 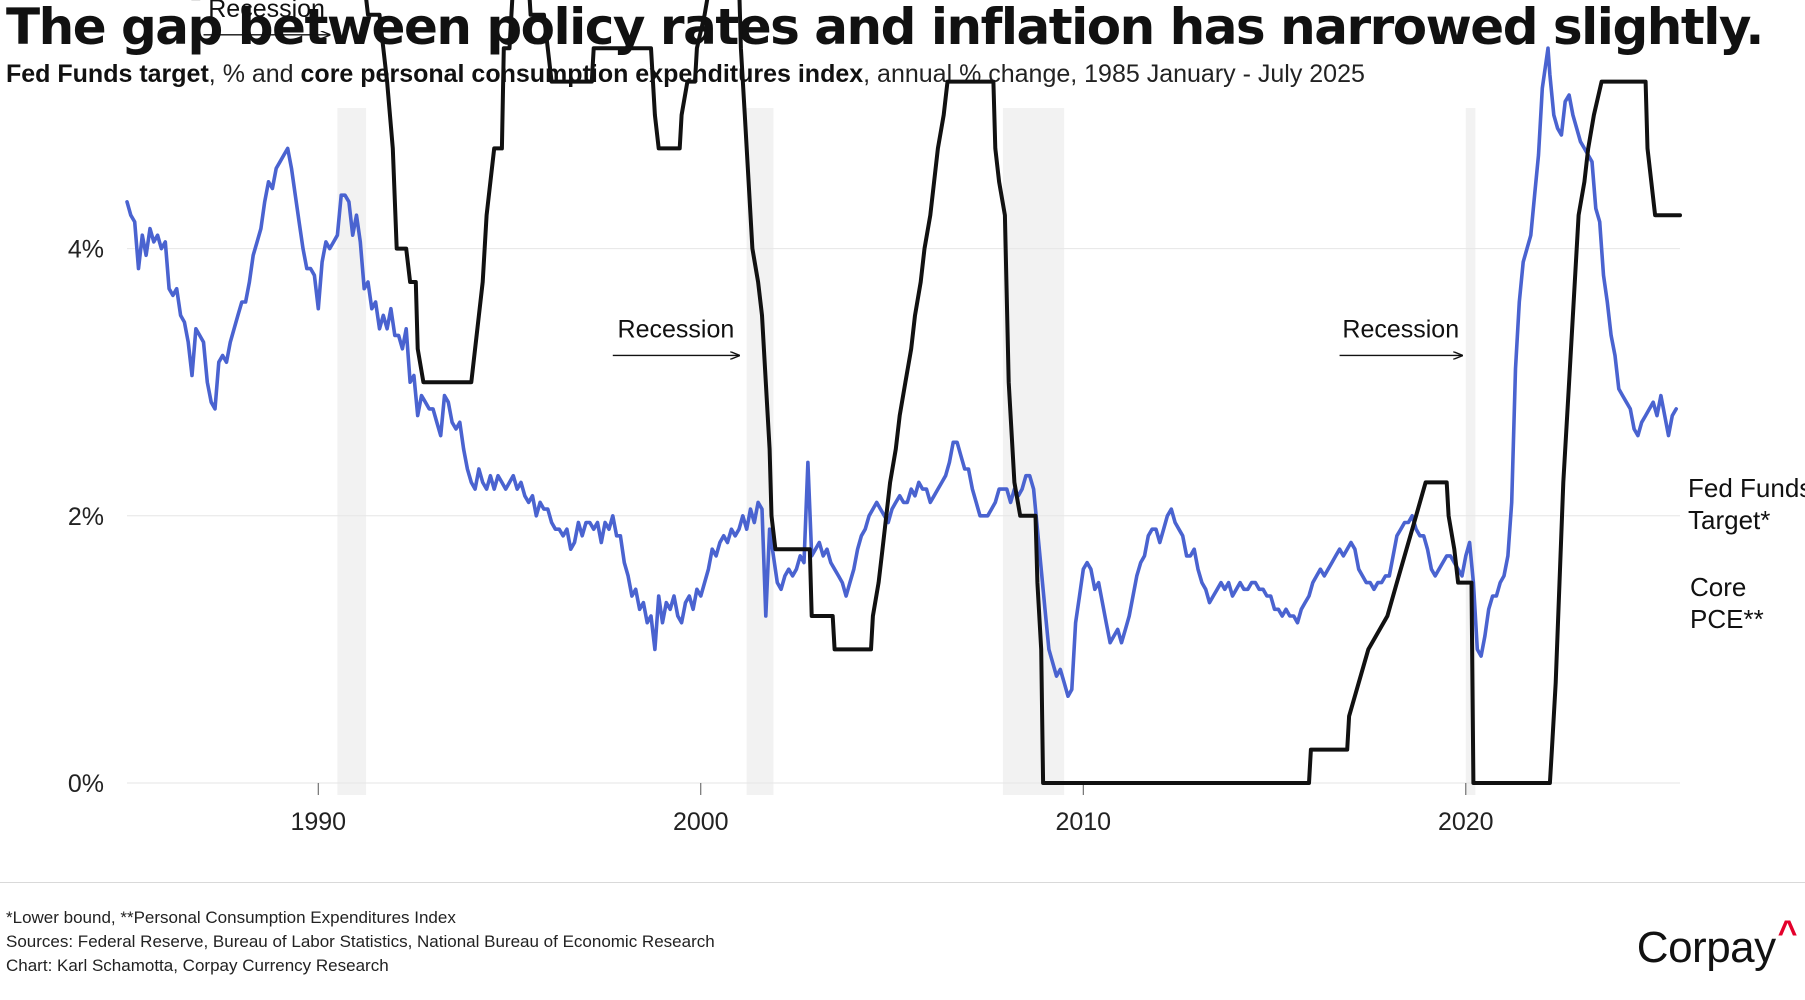 I want to click on footer-divider, so click(x=902, y=882).